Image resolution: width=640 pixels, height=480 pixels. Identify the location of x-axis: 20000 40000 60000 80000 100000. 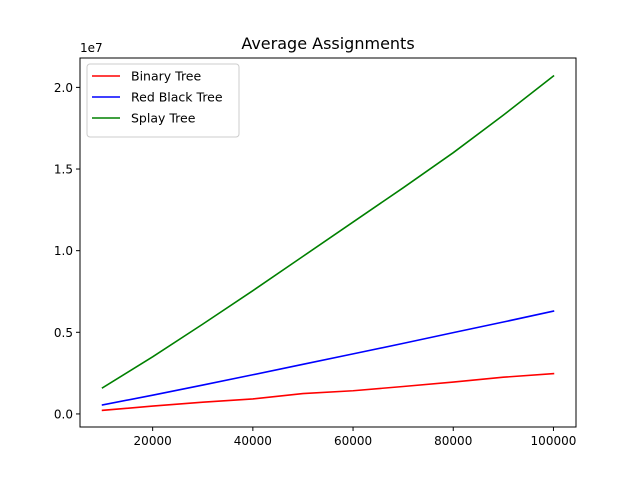
(355, 437).